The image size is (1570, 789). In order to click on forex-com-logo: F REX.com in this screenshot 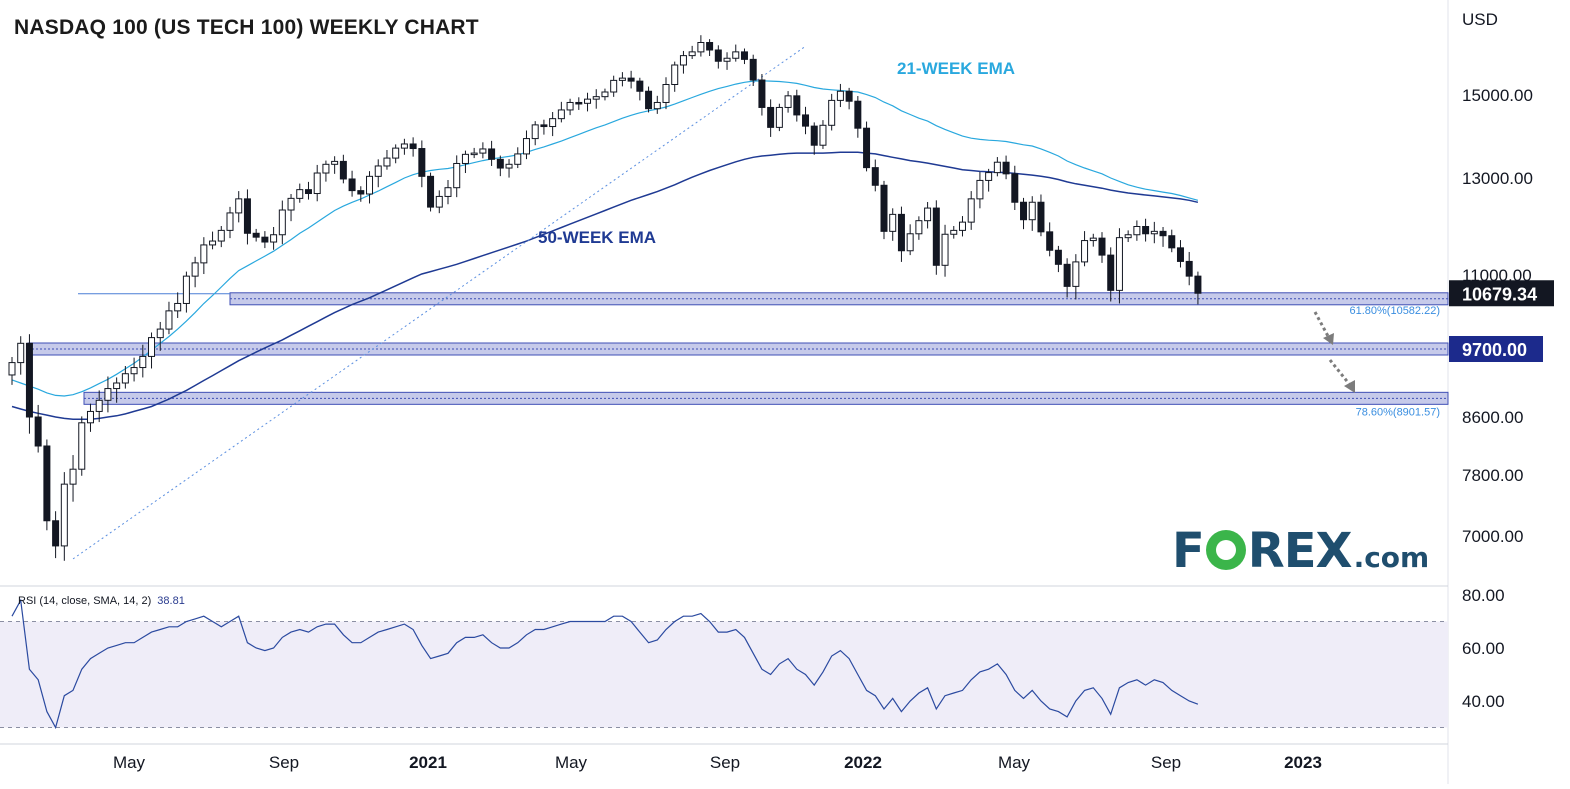, I will do `click(1300, 551)`.